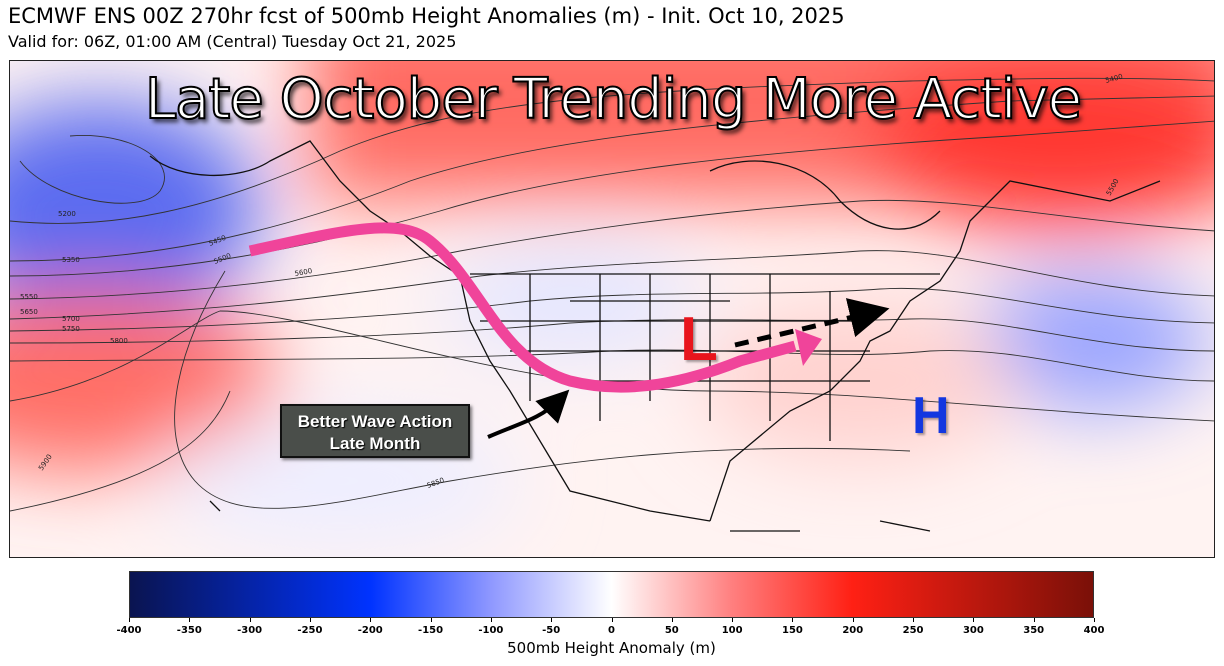  I want to click on svg-text: 5550, so click(29, 297).